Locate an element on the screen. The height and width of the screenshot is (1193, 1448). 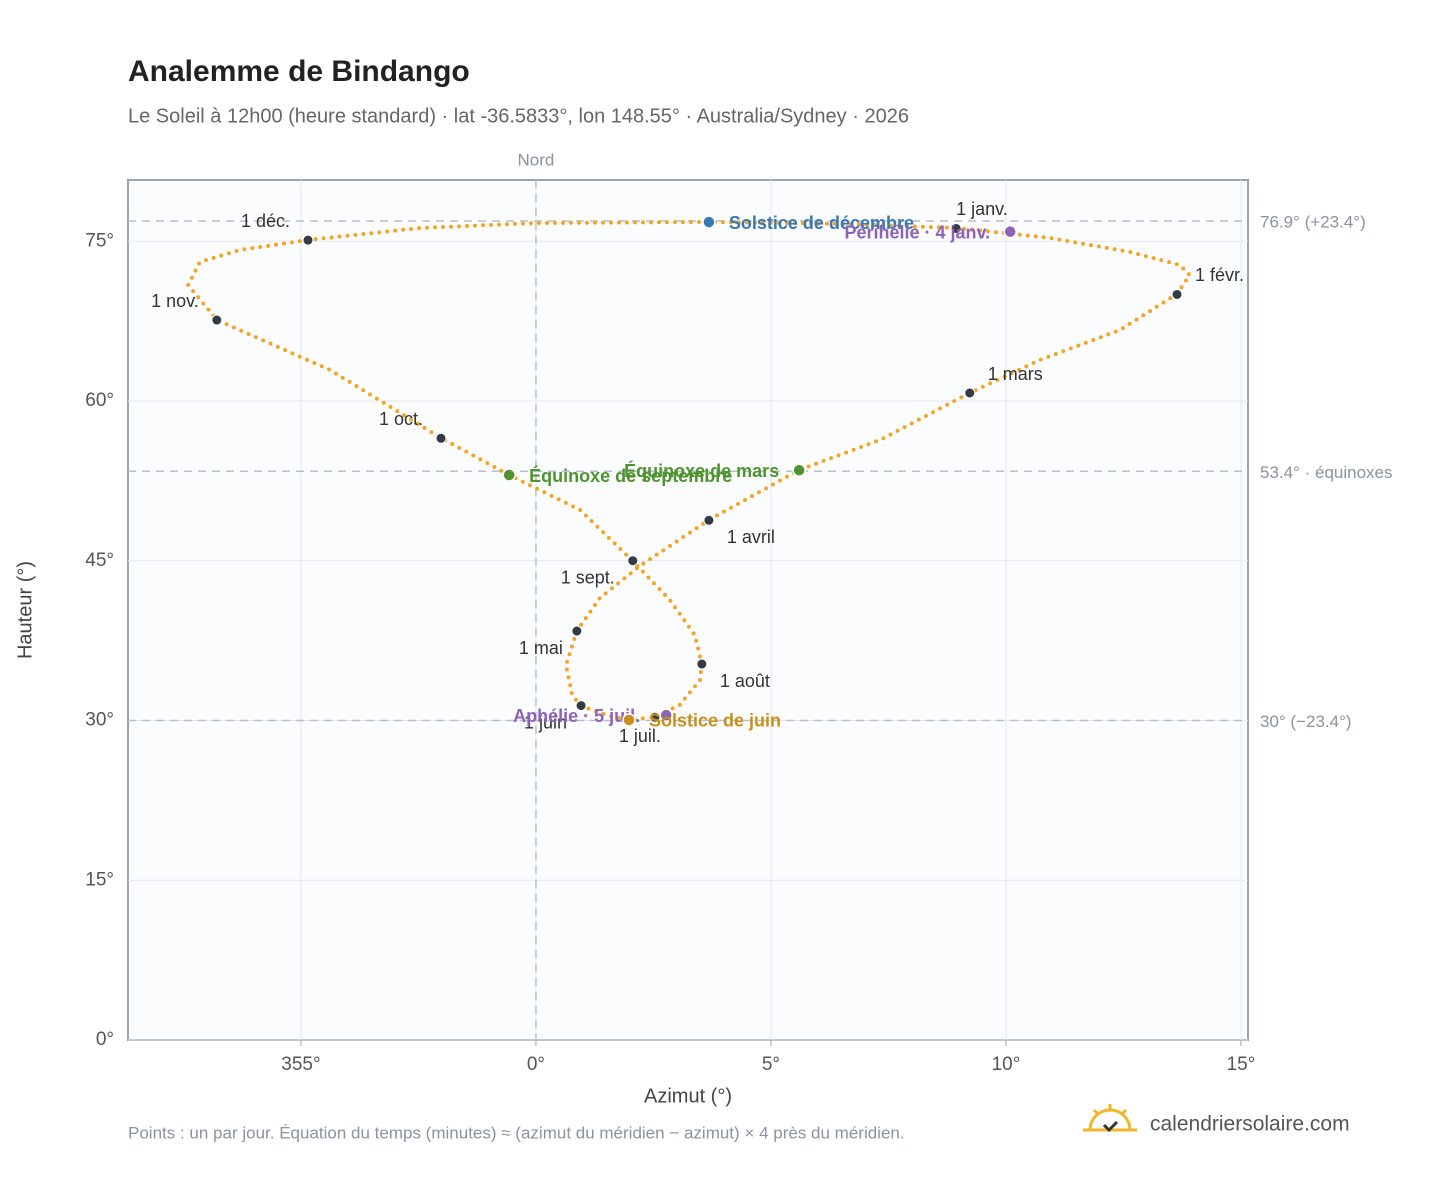
y-tick-label: 30° is located at coordinates (99, 720).